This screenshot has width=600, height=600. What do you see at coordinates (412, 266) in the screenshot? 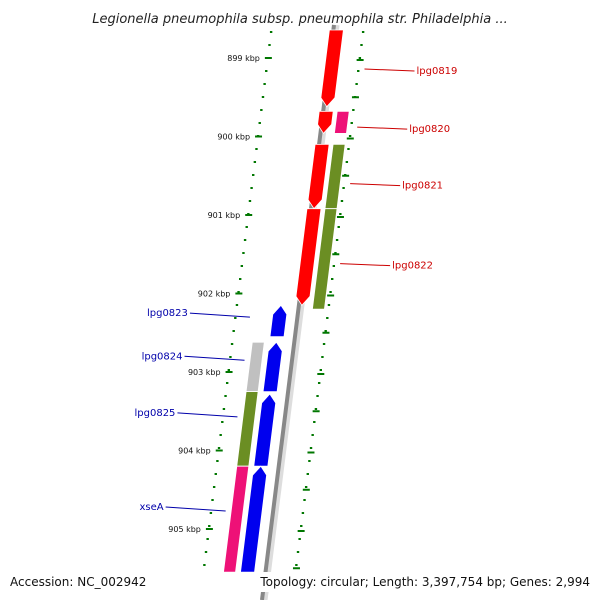
I see `gene-label-lpg0822: lpg0822` at bounding box center [412, 266].